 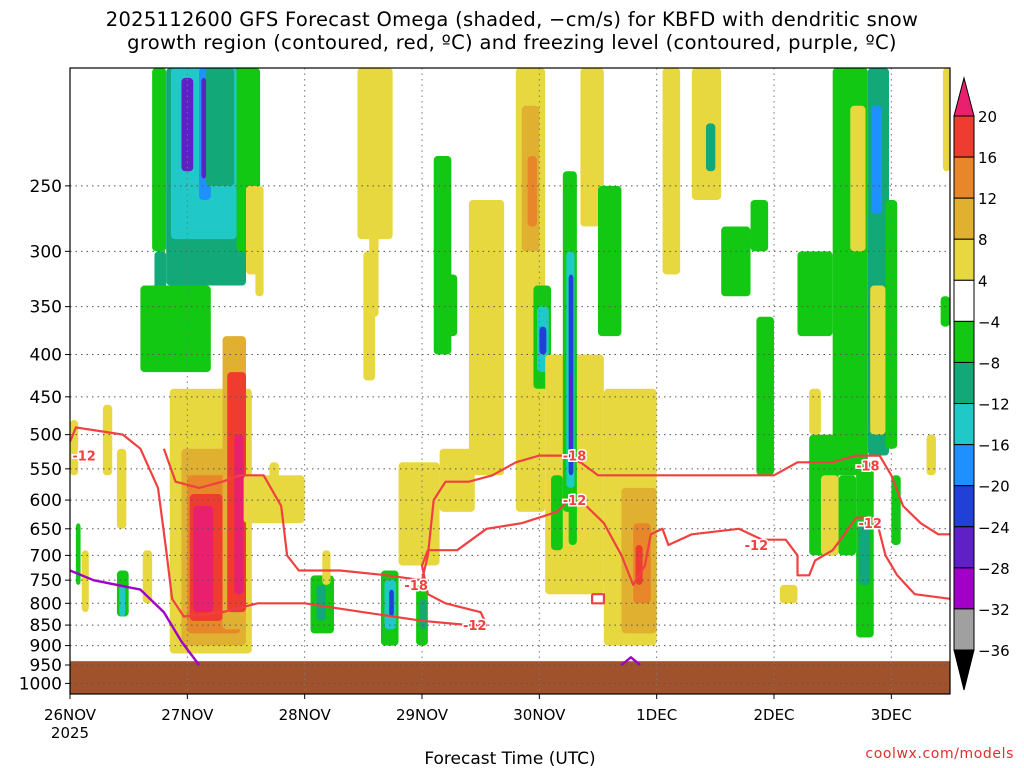 I want to click on y-tick-label: 850, so click(x=46, y=626).